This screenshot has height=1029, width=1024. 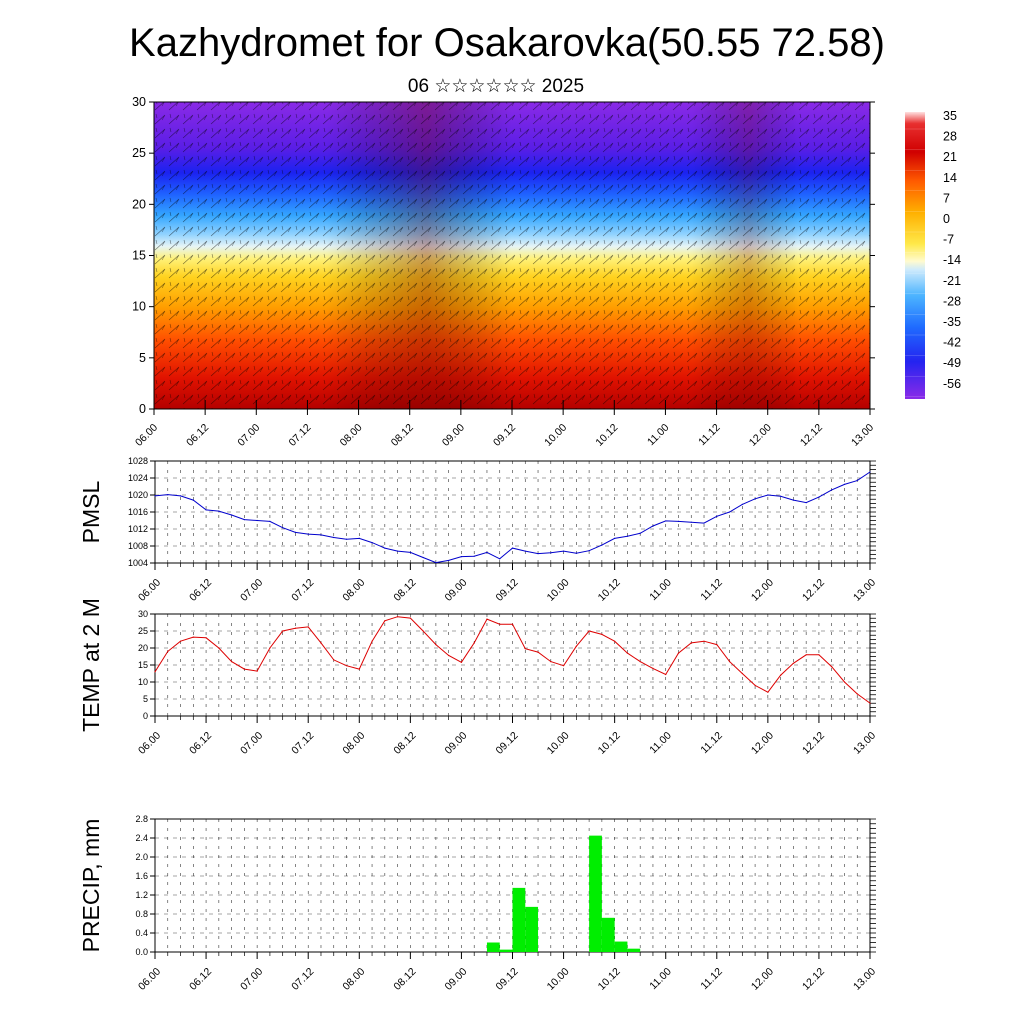 What do you see at coordinates (404, 590) in the screenshot?
I see `pmsl-x-tick-label: 08.12` at bounding box center [404, 590].